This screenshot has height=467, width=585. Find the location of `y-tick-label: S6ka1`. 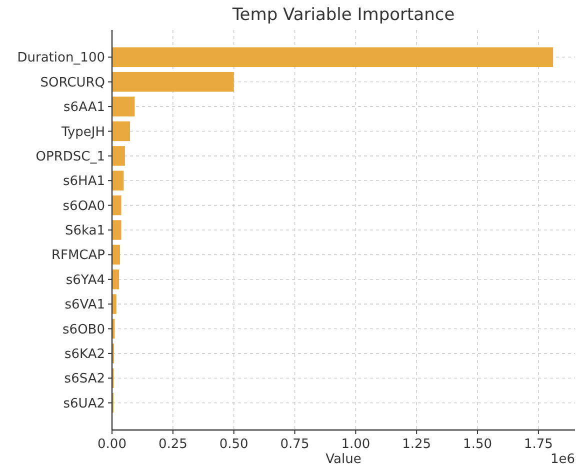

y-tick-label: S6ka1 is located at coordinates (84, 231).